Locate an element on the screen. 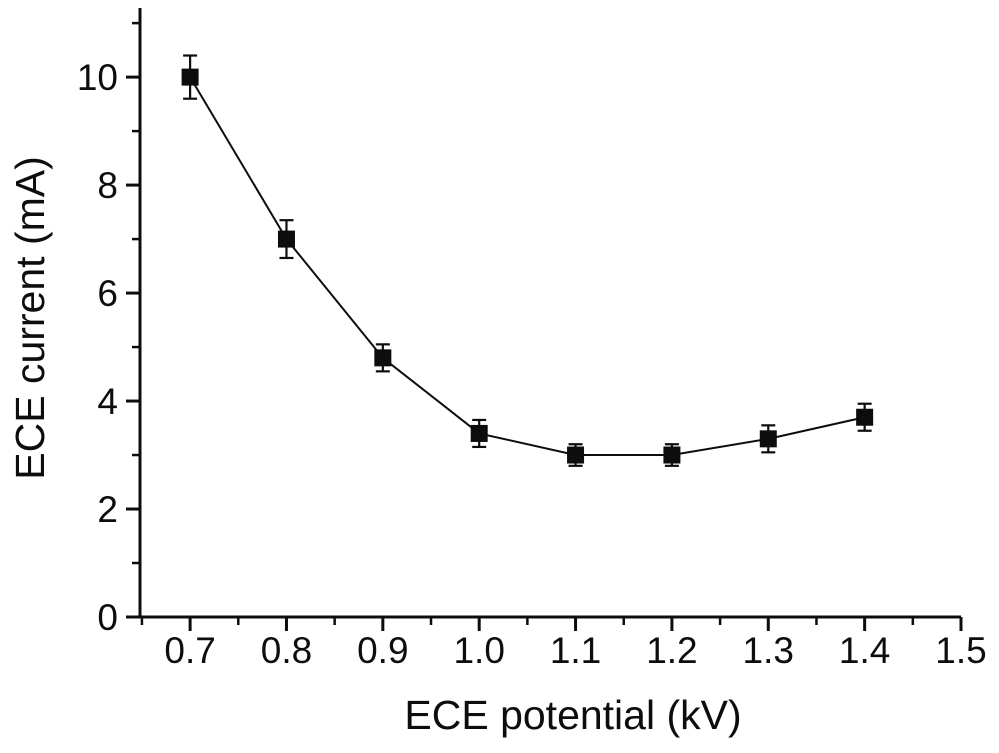 The width and height of the screenshot is (999, 753). x-axis-tick-label: 0.9 is located at coordinates (382, 650).